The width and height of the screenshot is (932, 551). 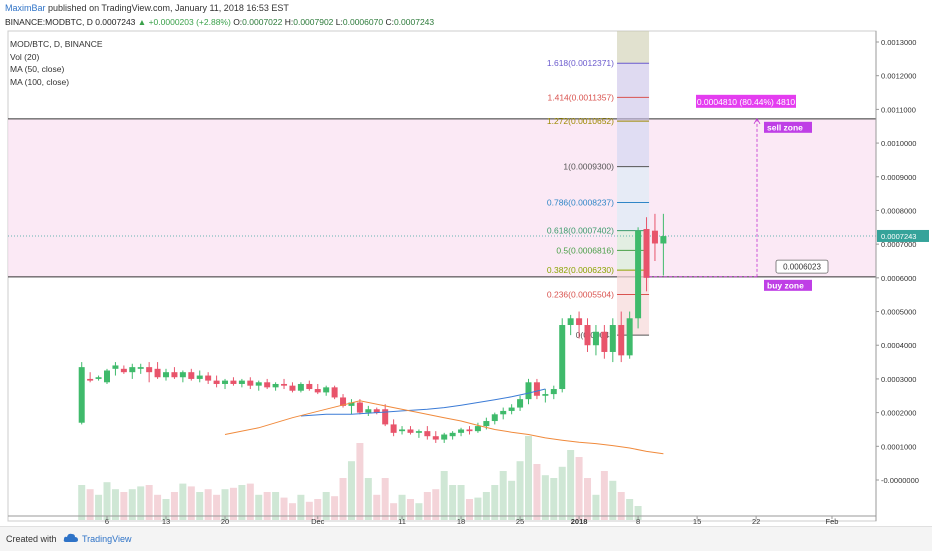 I want to click on fib-level-label: 1.414(0.0011357), so click(x=581, y=97).